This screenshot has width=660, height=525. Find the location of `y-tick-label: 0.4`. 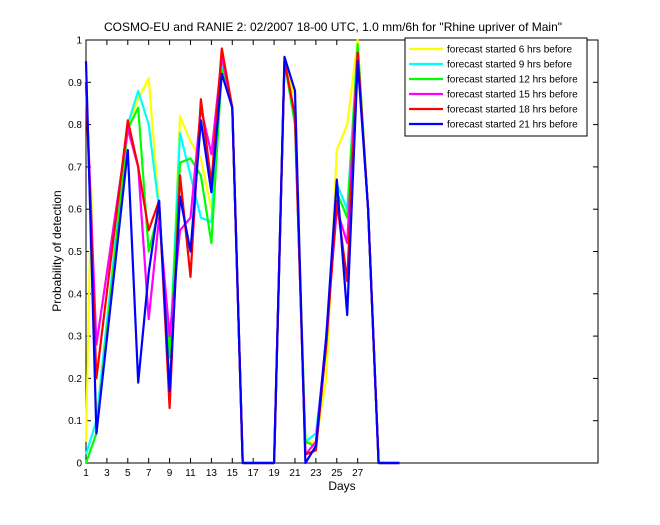

y-tick-label: 0.4 is located at coordinates (75, 294).